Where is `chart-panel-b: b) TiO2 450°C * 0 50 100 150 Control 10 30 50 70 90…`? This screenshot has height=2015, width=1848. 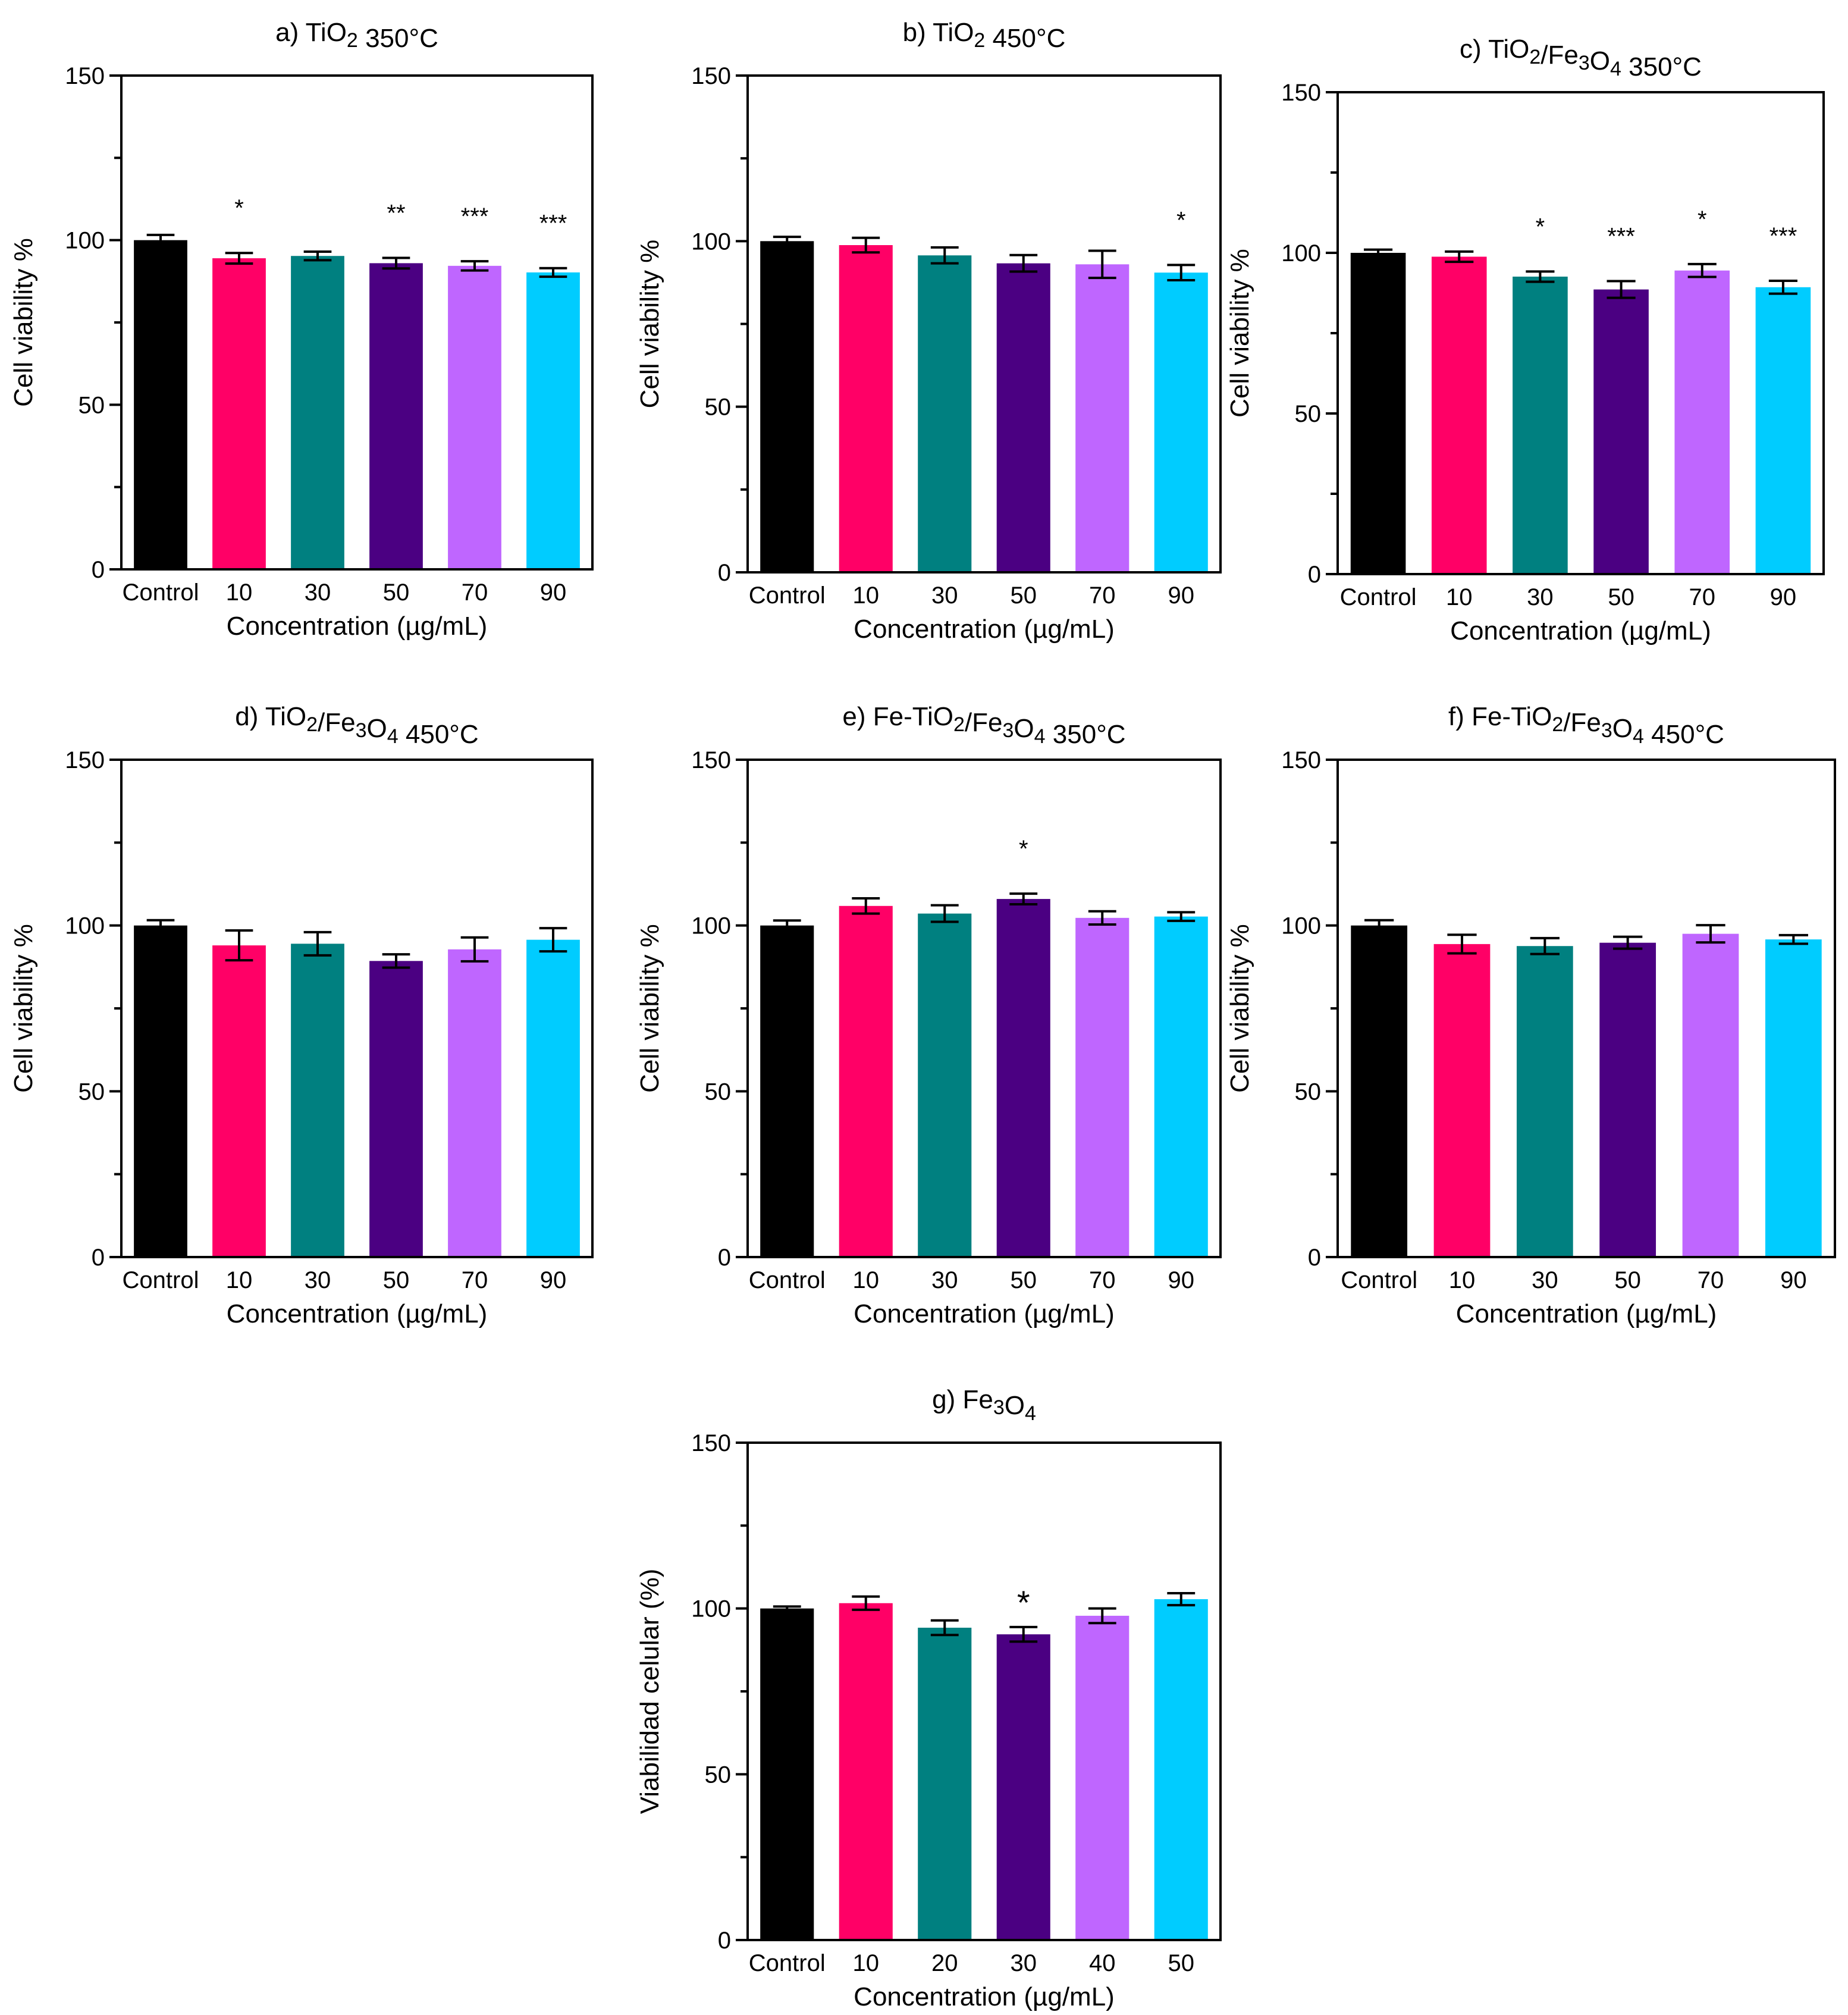 chart-panel-b: b) TiO2 450°C * 0 50 100 150 Control 10 30 50 70 90… is located at coordinates (928, 331).